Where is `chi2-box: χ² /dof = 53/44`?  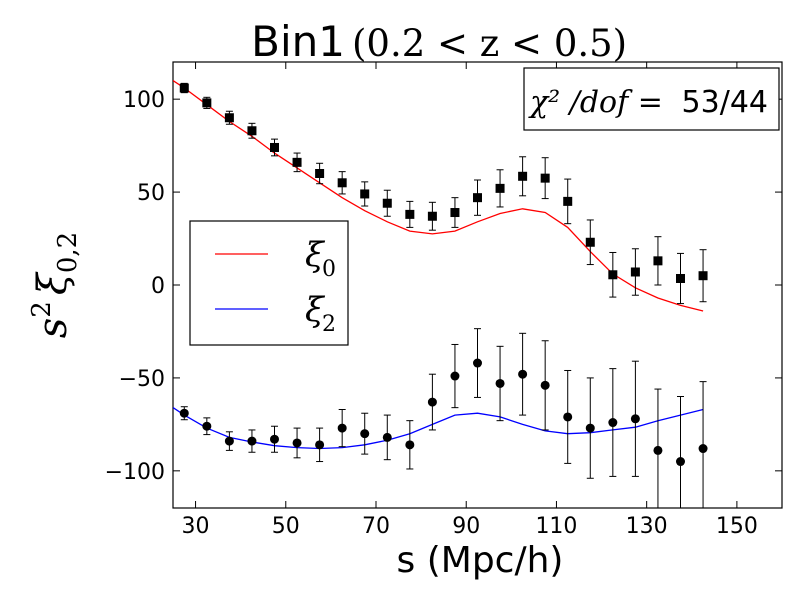
chi2-box: χ² /dof = 53/44 is located at coordinates (651, 99).